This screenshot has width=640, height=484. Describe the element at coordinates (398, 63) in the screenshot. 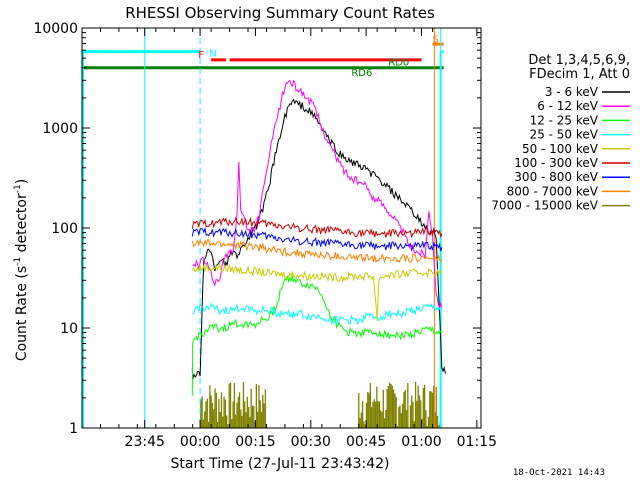

I see `marker-label: RD0` at that location.